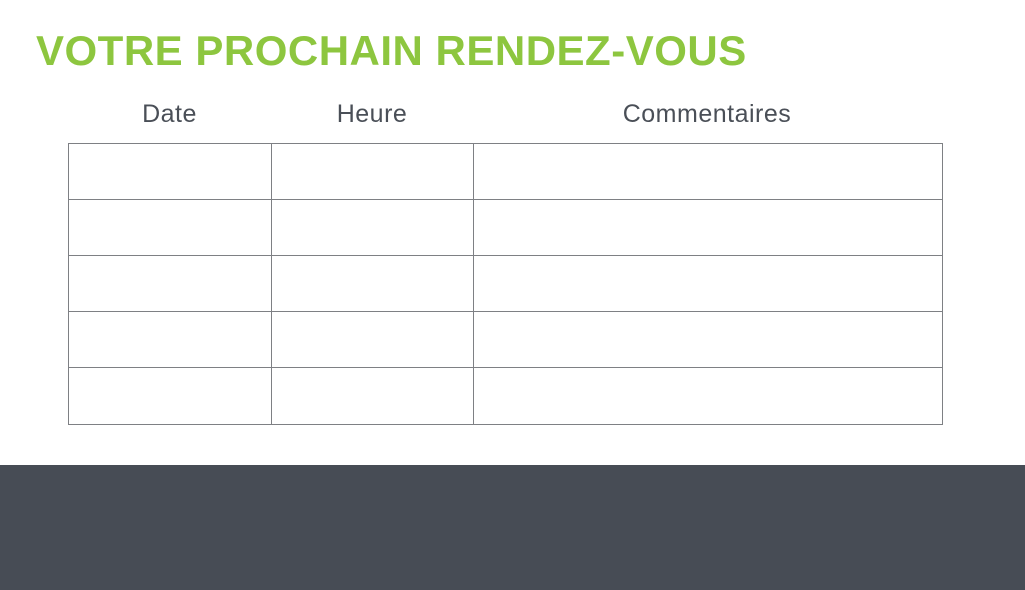 This screenshot has height=590, width=1025. What do you see at coordinates (169, 114) in the screenshot?
I see `column-header-date: Date` at bounding box center [169, 114].